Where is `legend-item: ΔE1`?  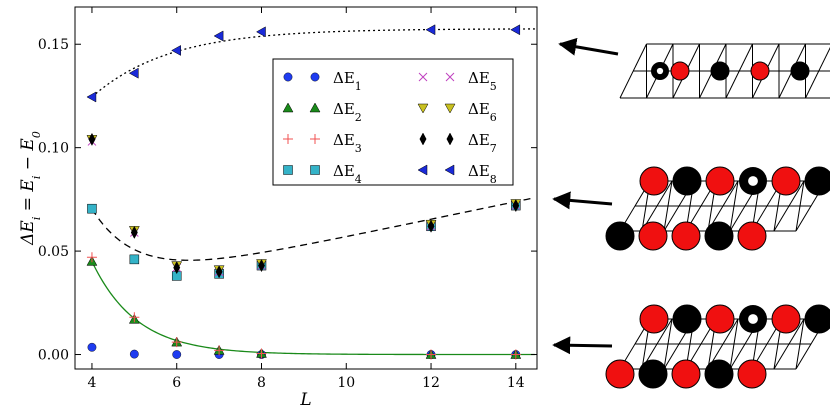 legend-item: ΔE1 is located at coordinates (322, 81).